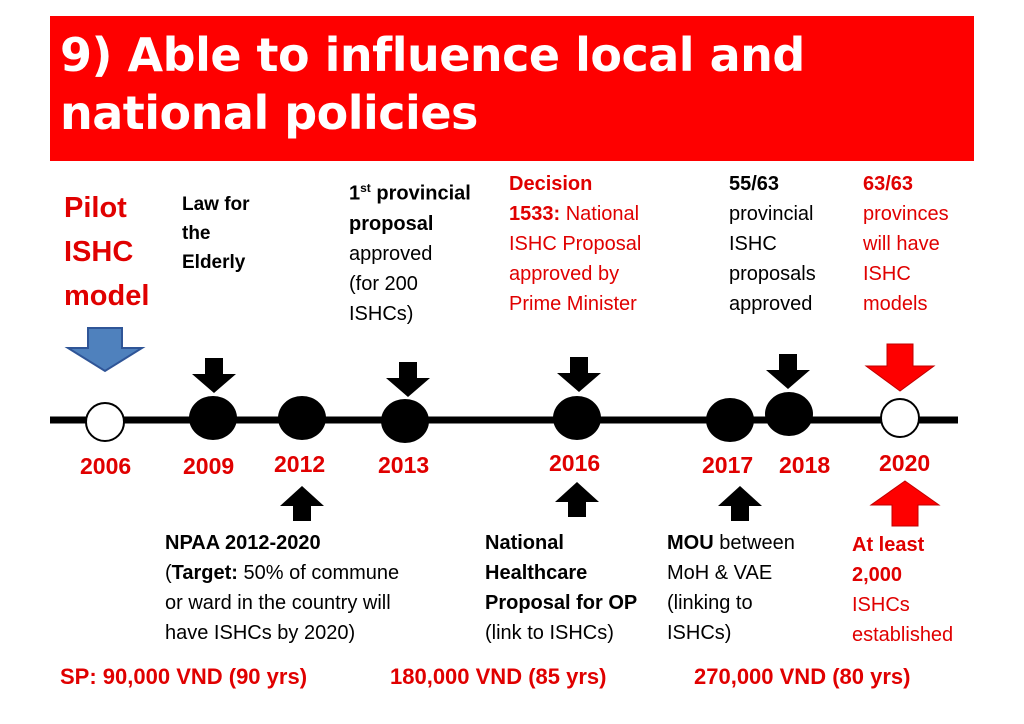  What do you see at coordinates (730, 420) in the screenshot?
I see `dot-2017` at bounding box center [730, 420].